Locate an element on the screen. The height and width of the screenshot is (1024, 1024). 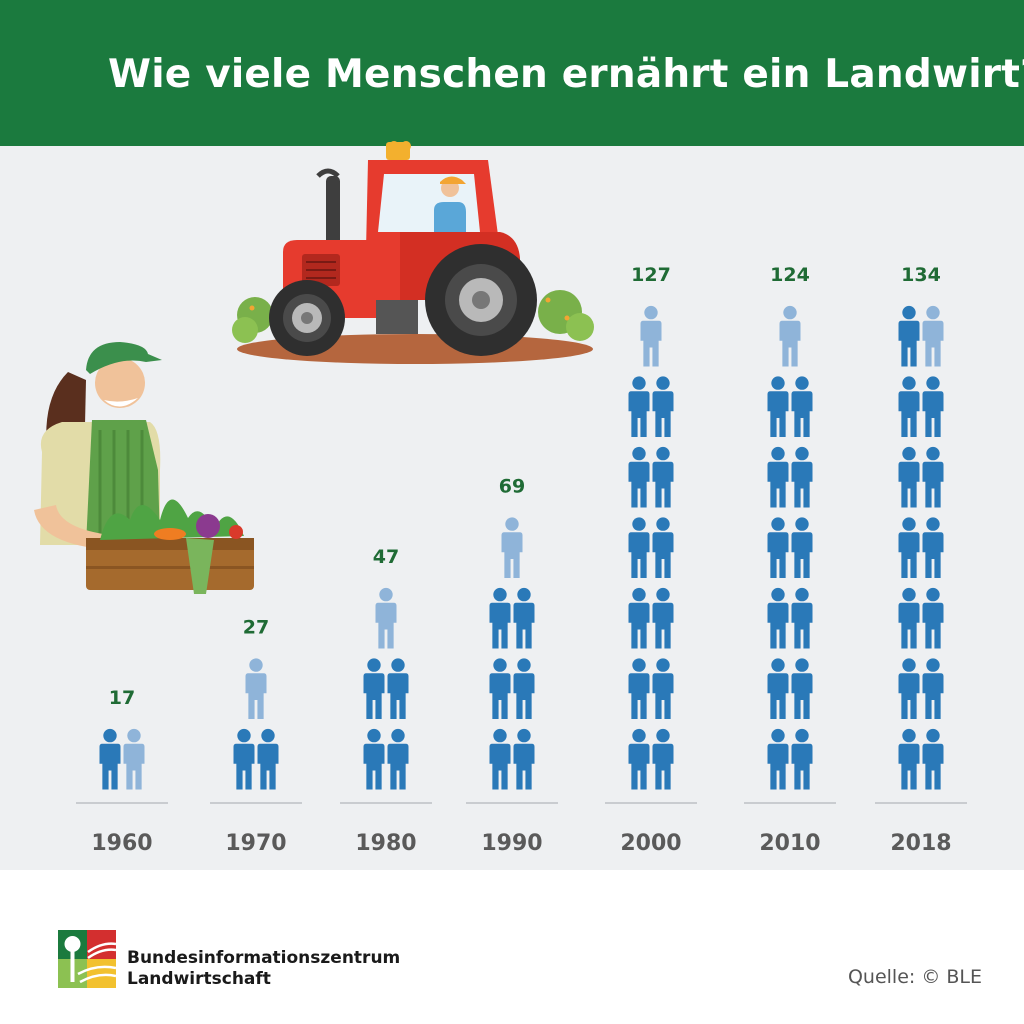
value-label: 134 is located at coordinates (921, 275).